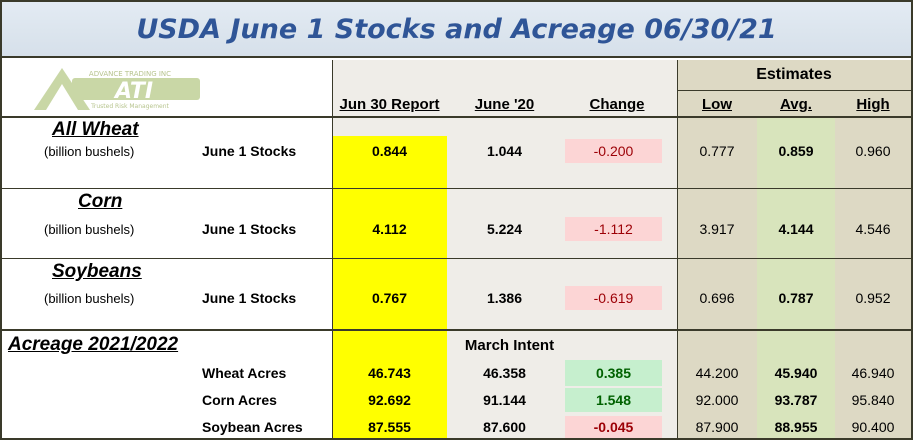 This screenshot has width=913, height=440. I want to click on col-header-jun30: Jun 30 Report, so click(389, 104).